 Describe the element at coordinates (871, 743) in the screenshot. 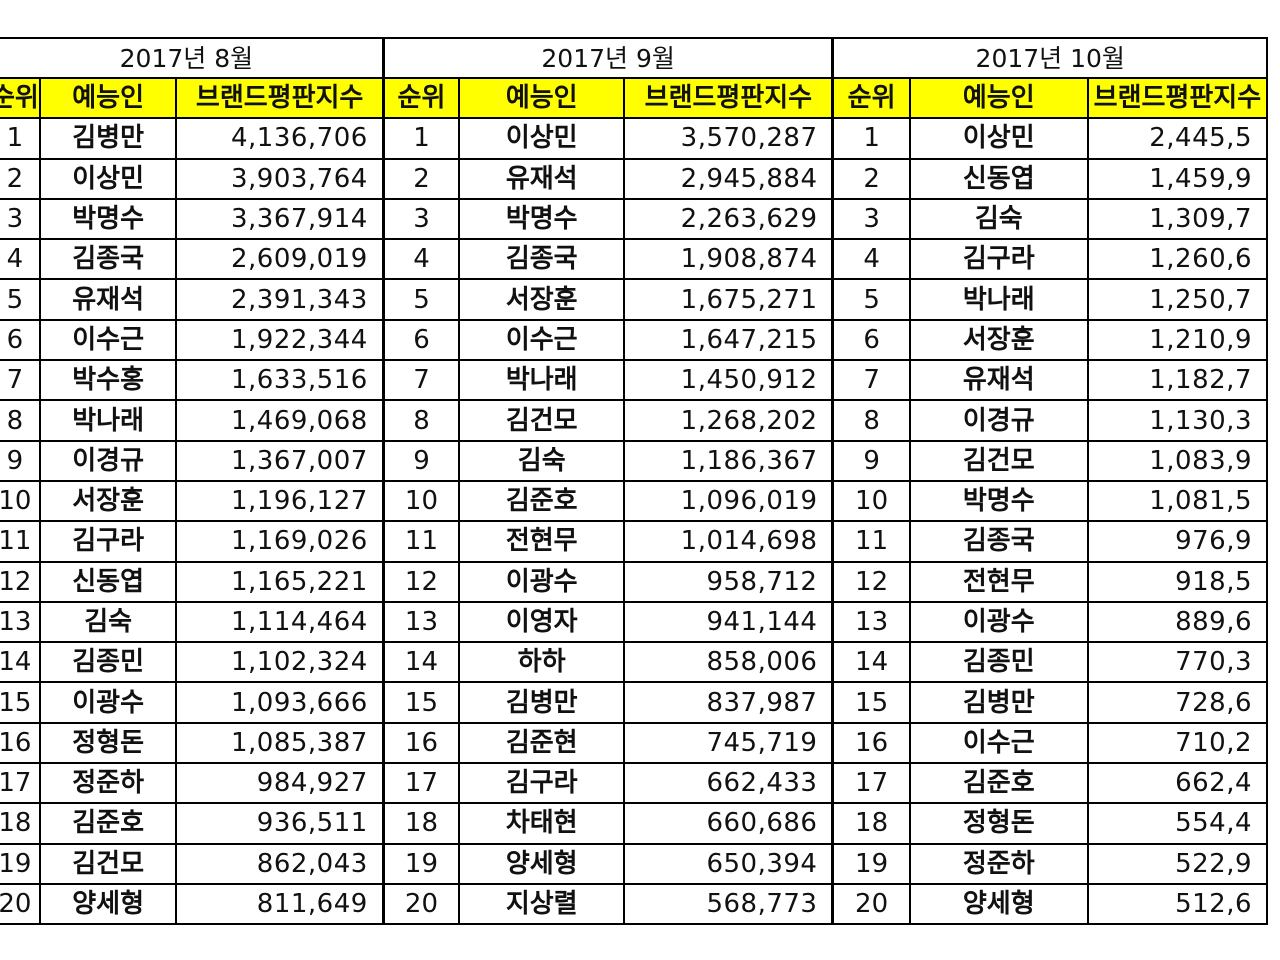

I see `rank-cell: 16` at that location.